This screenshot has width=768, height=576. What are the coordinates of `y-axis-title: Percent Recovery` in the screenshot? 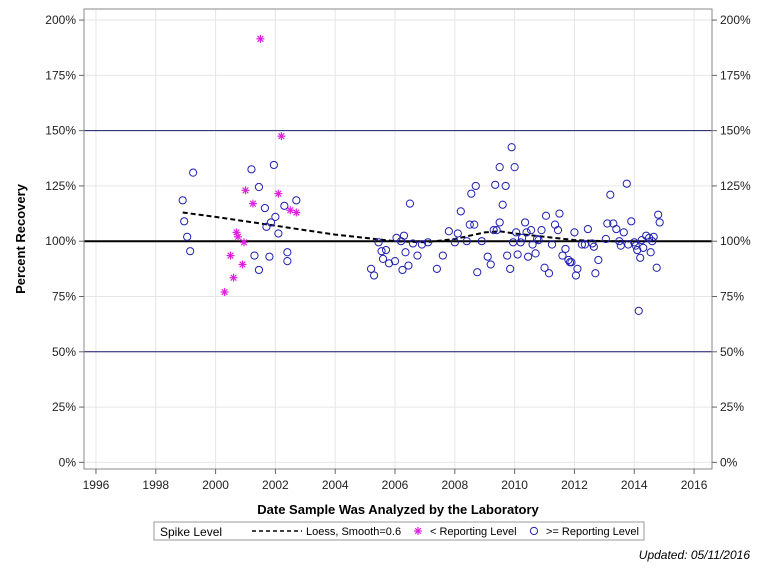 It's located at (20, 238).